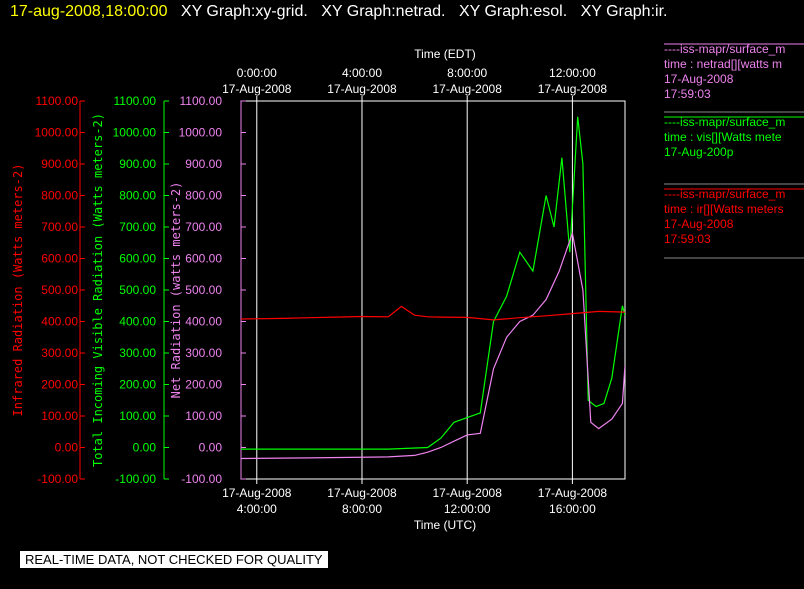  Describe the element at coordinates (725, 122) in the screenshot. I see `legend-vis-source: ----iss-mapr/surface_m` at that location.